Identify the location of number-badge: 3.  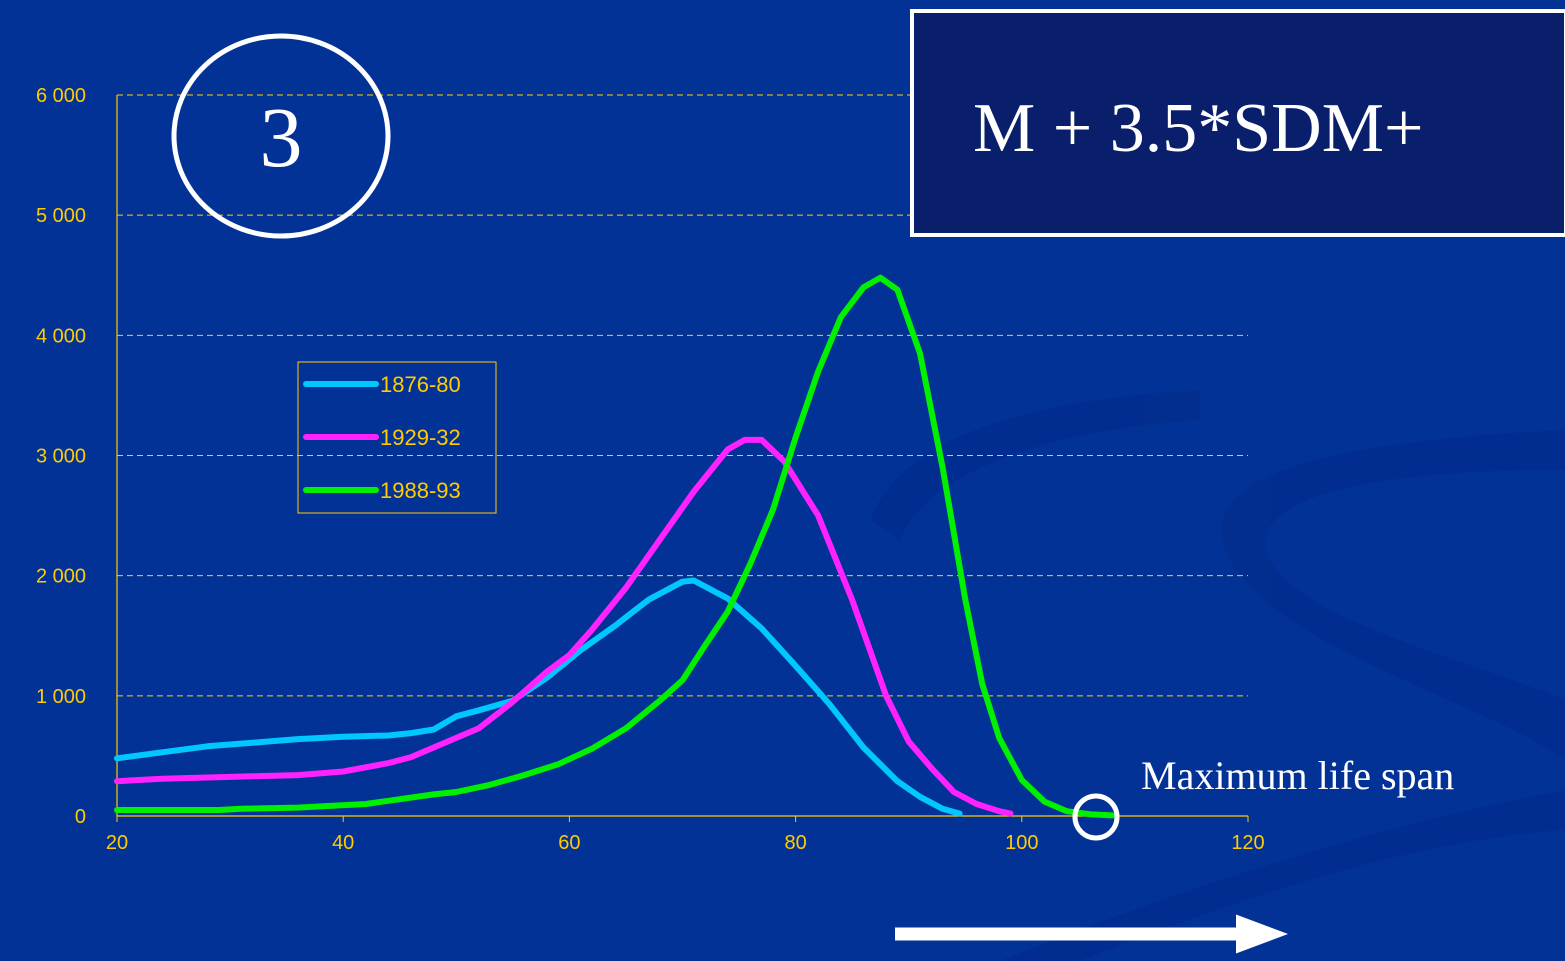
(281, 136).